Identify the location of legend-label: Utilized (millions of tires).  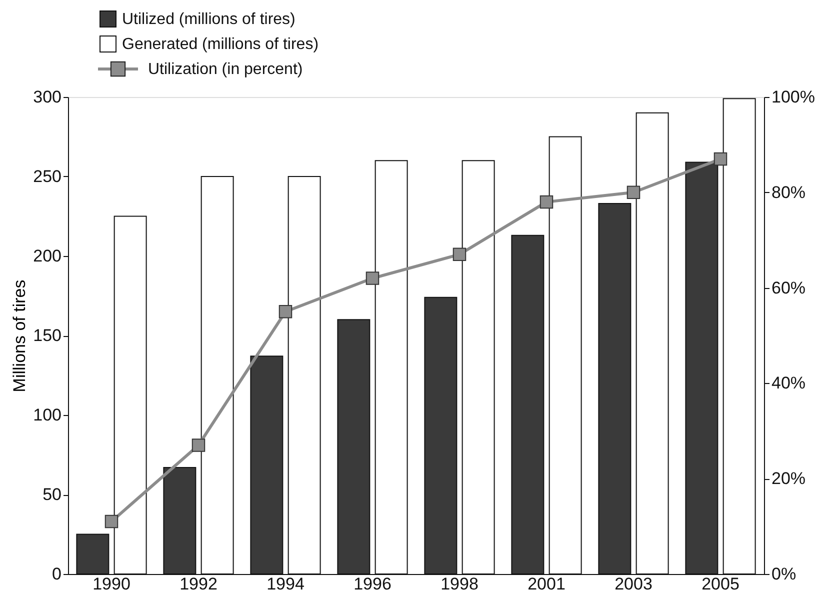
(209, 19).